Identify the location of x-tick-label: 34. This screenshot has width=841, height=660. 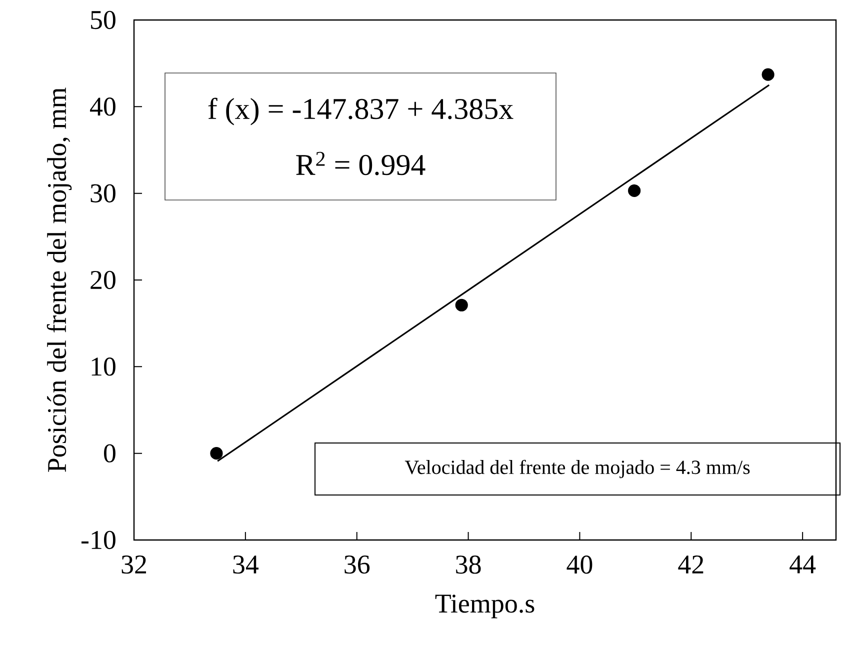
(246, 565).